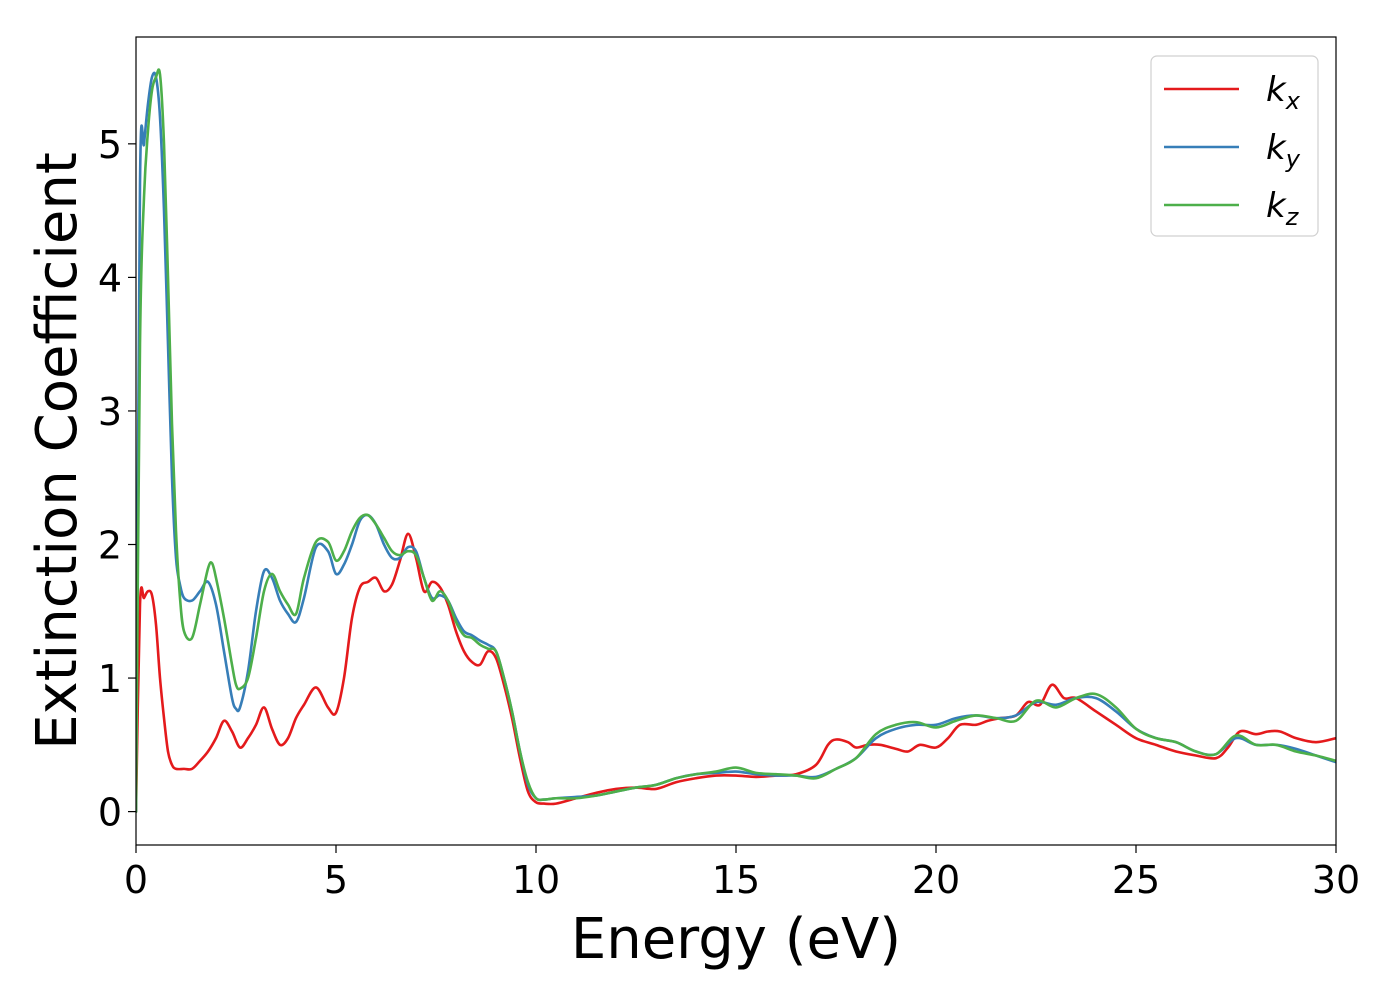 The width and height of the screenshot is (1400, 1000). Describe the element at coordinates (110, 813) in the screenshot. I see `y-tick-label: 0` at that location.